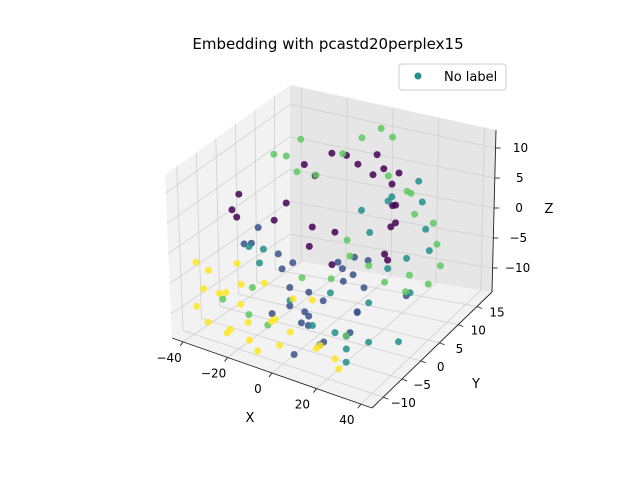 This screenshot has height=480, width=640. What do you see at coordinates (520, 178) in the screenshot?
I see `z-tick-label: 5` at bounding box center [520, 178].